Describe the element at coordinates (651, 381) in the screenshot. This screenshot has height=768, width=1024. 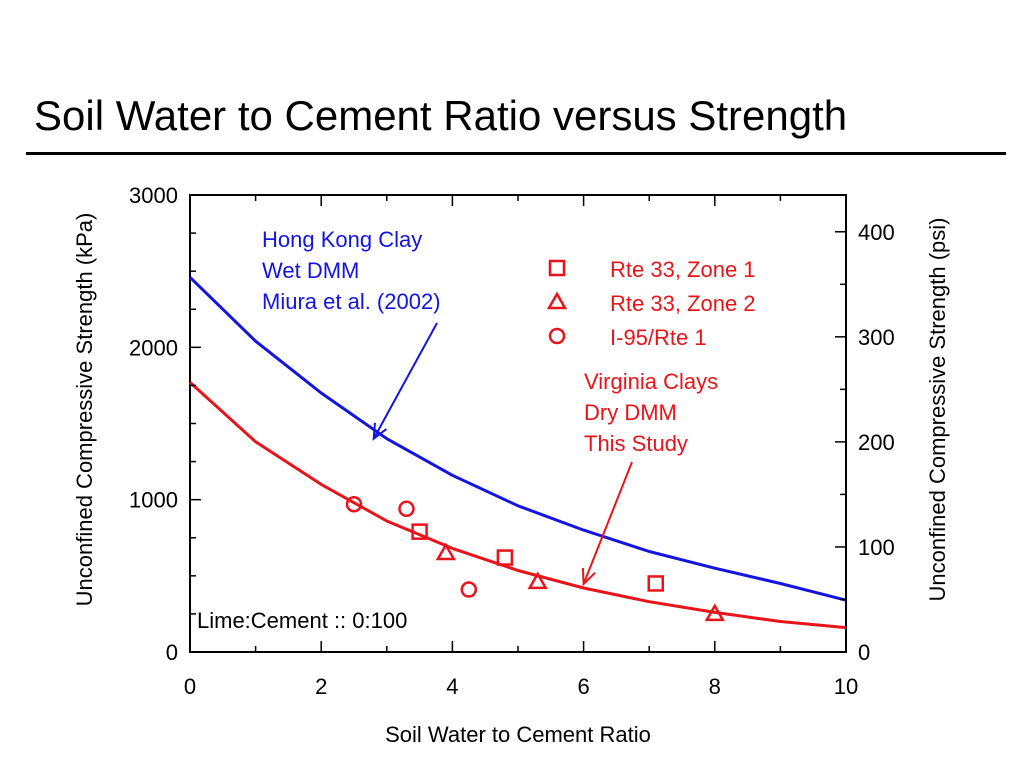
I see `virginia-annotation-line: Virginia Clays` at that location.